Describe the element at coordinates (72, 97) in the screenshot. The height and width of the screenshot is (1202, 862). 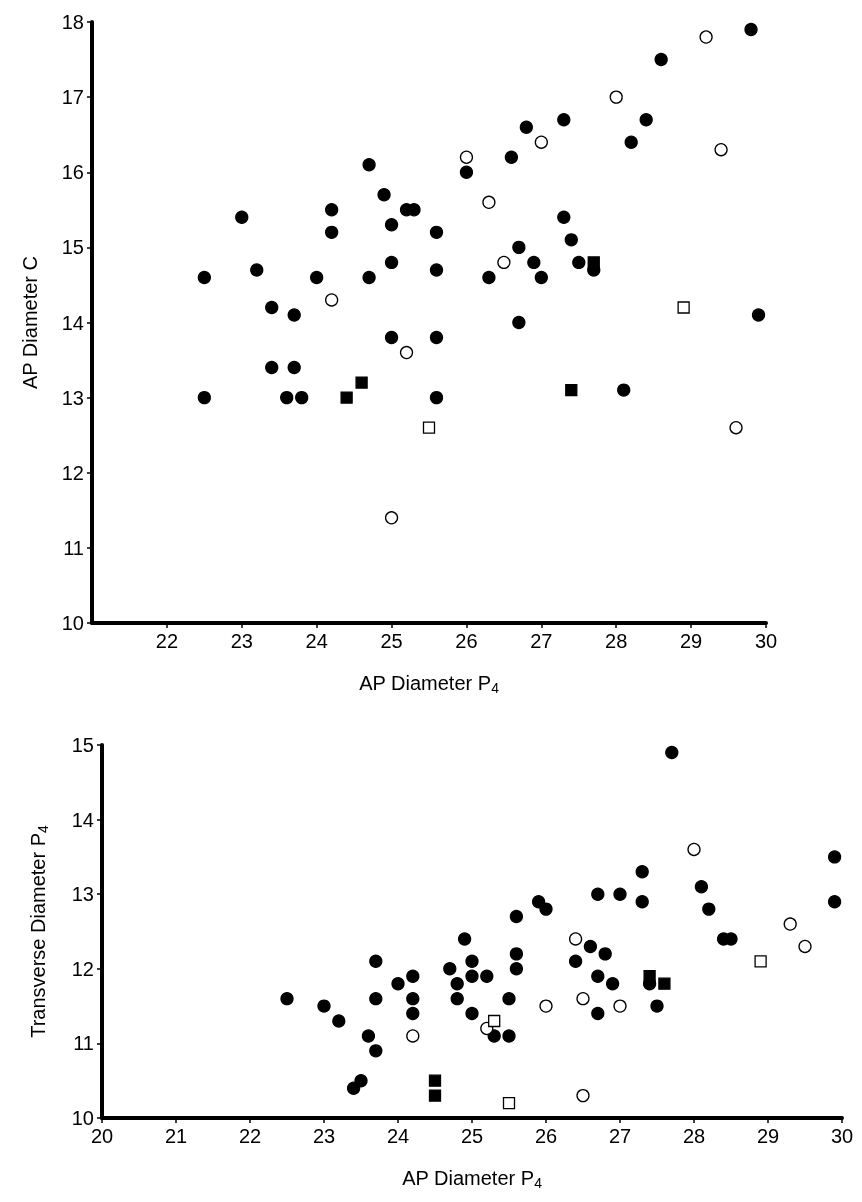
I see `y-tick-label: 17` at that location.